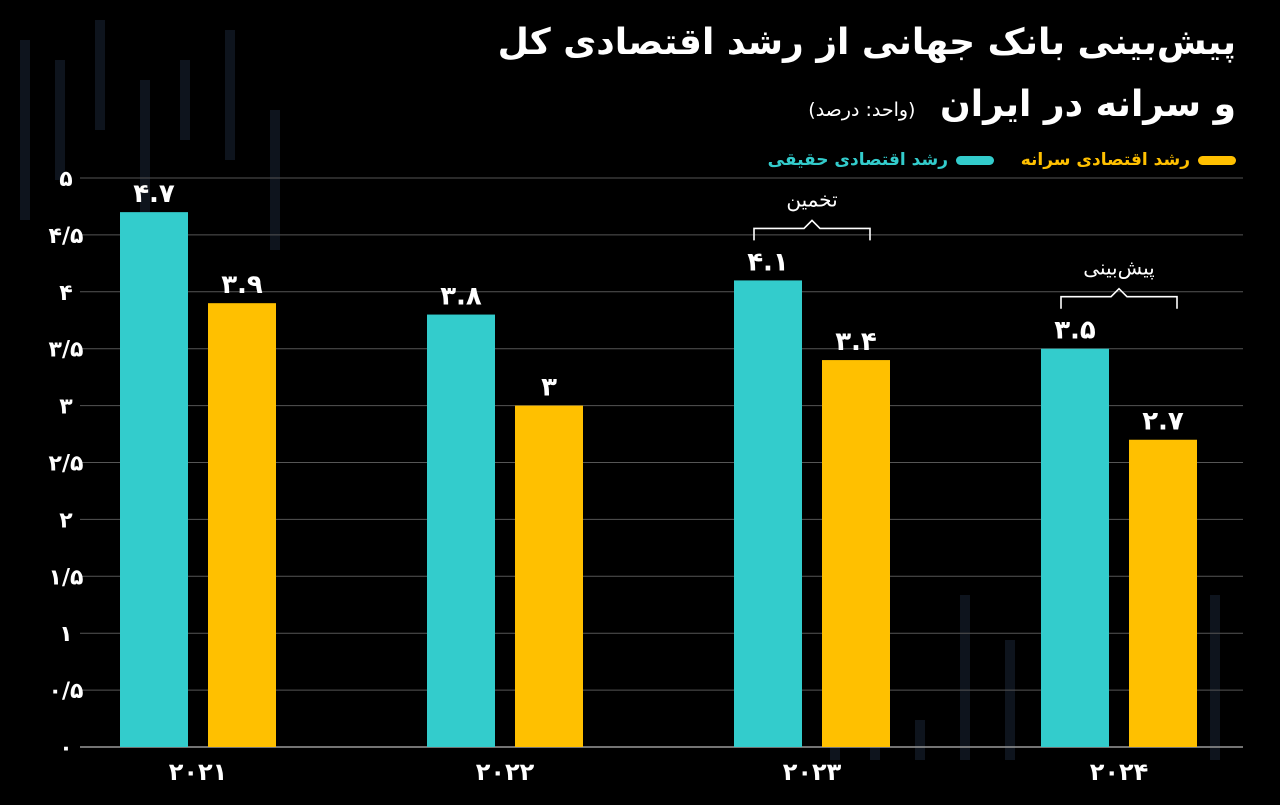 The width and height of the screenshot is (1280, 805). I want to click on legend-label-real-growth: رشد اقتصادی حقیقی, so click(857, 160).